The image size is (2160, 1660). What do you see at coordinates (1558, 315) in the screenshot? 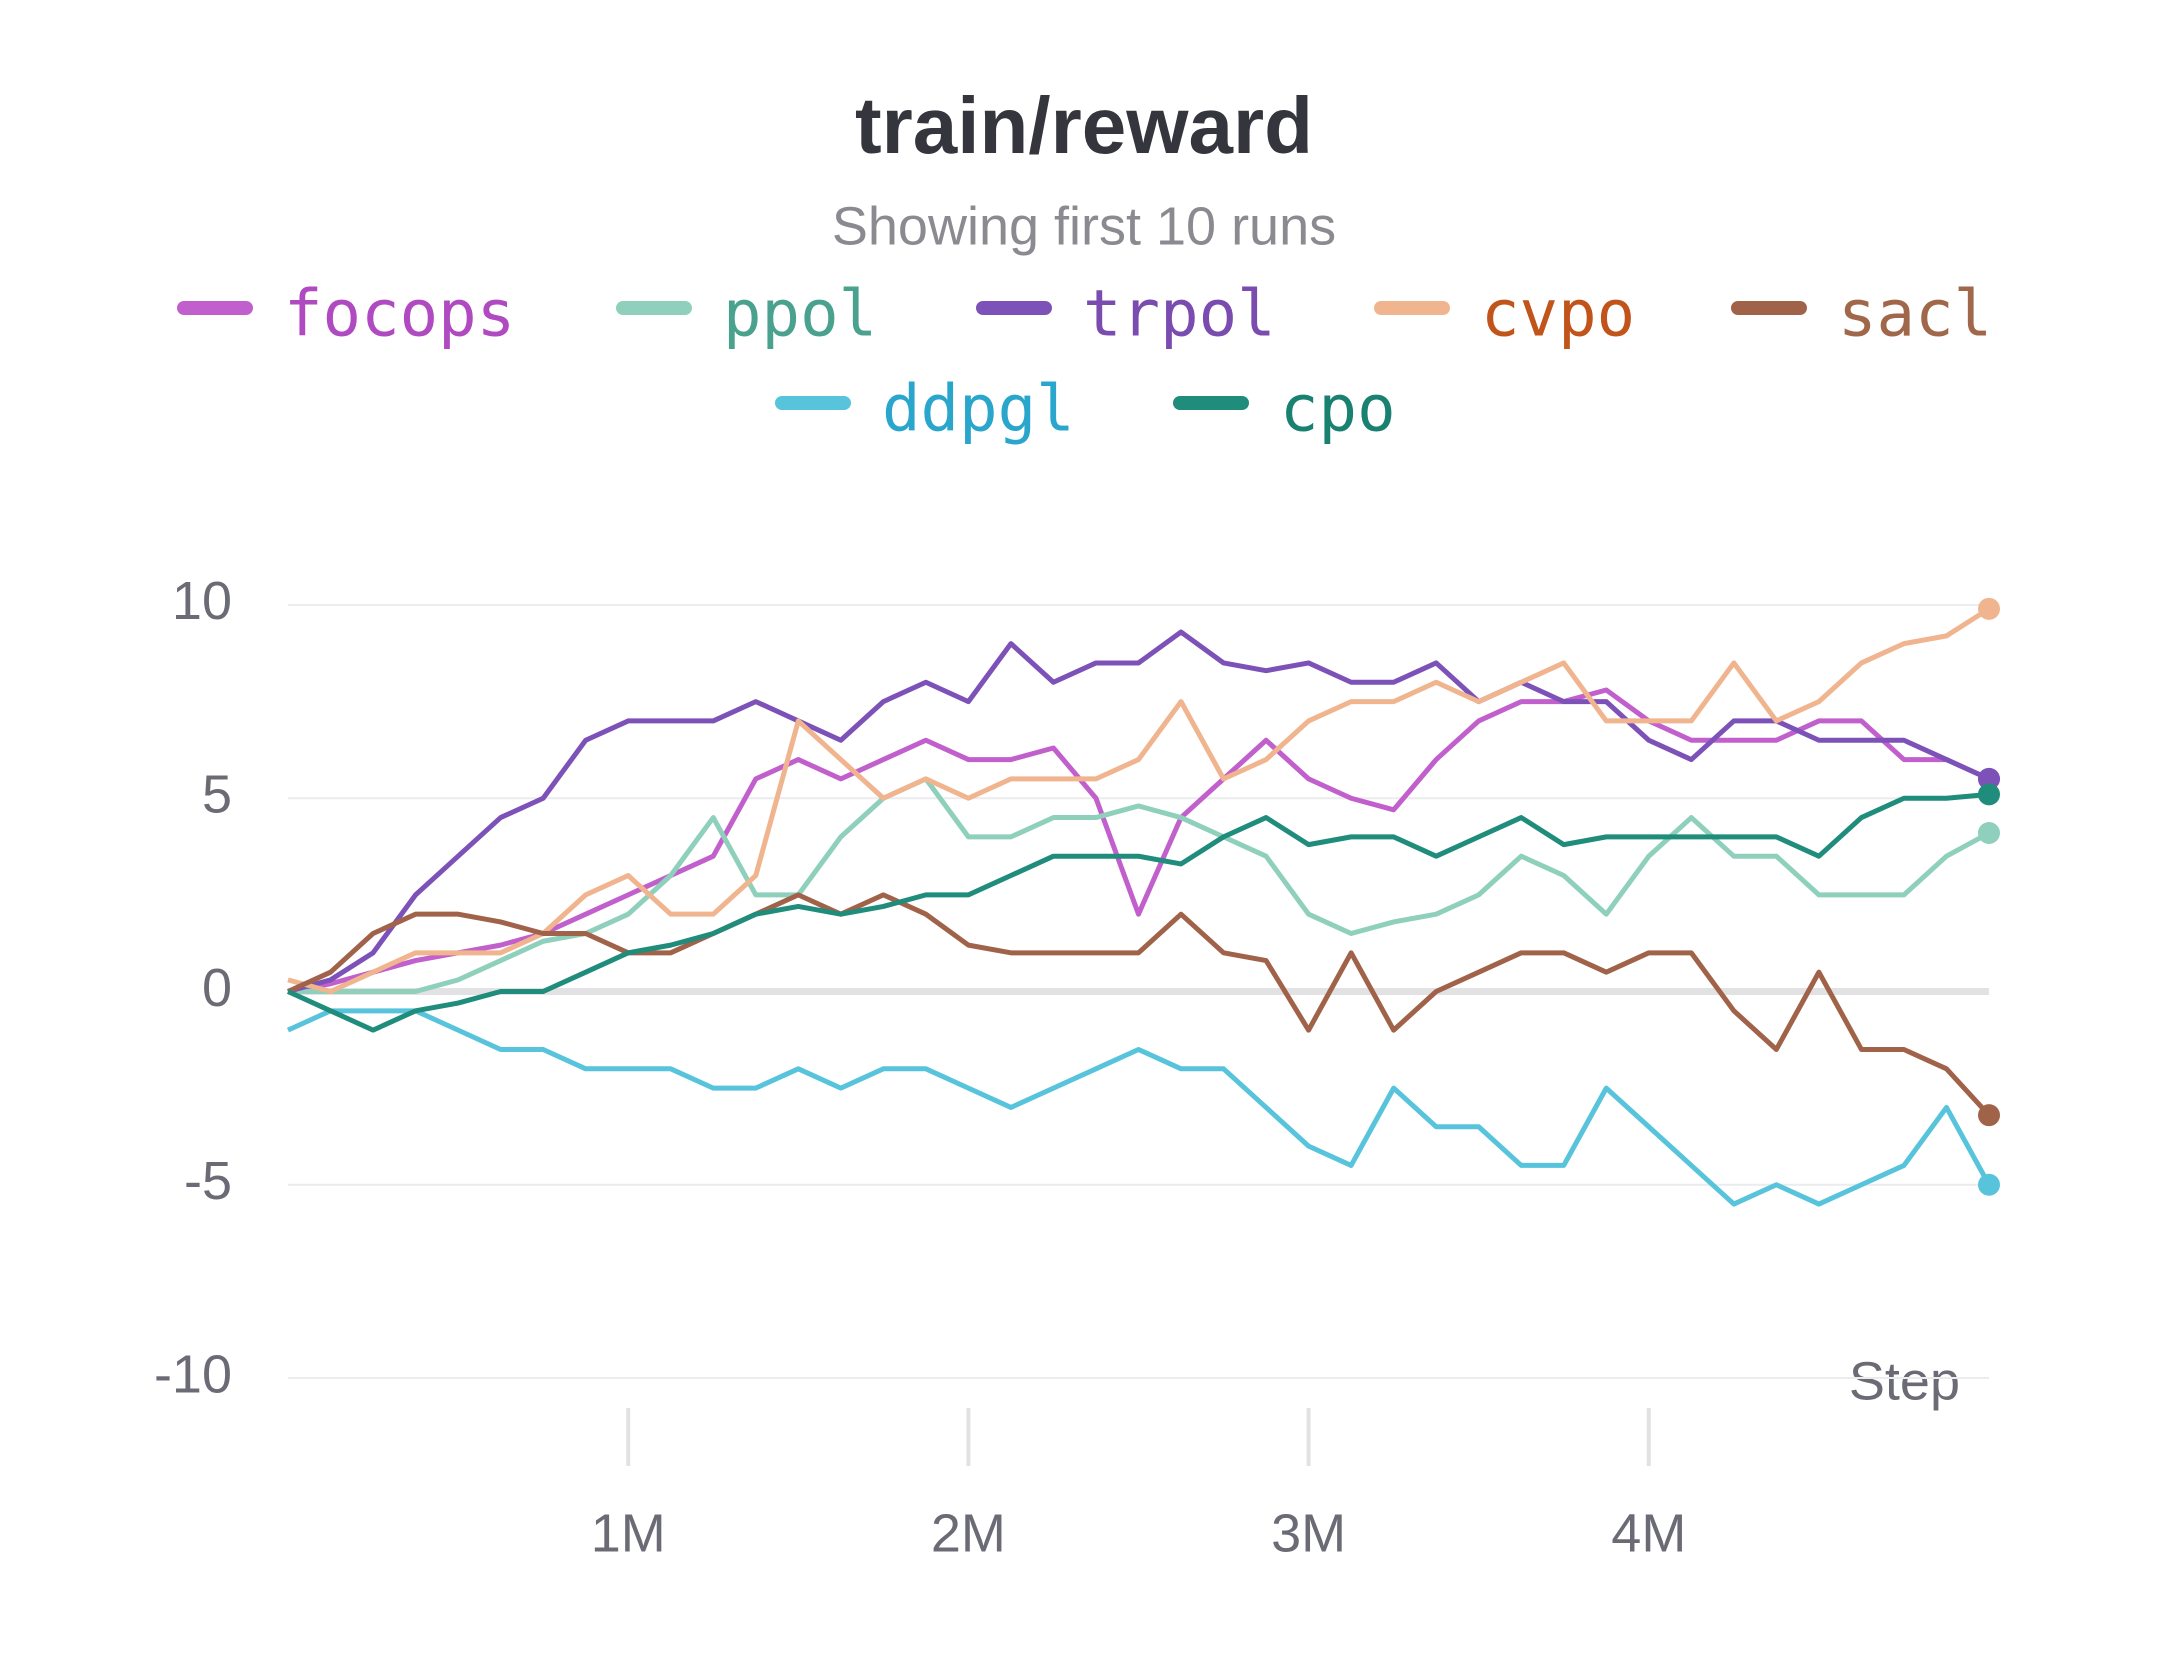
I see `legend-label: cvpo` at bounding box center [1558, 315].